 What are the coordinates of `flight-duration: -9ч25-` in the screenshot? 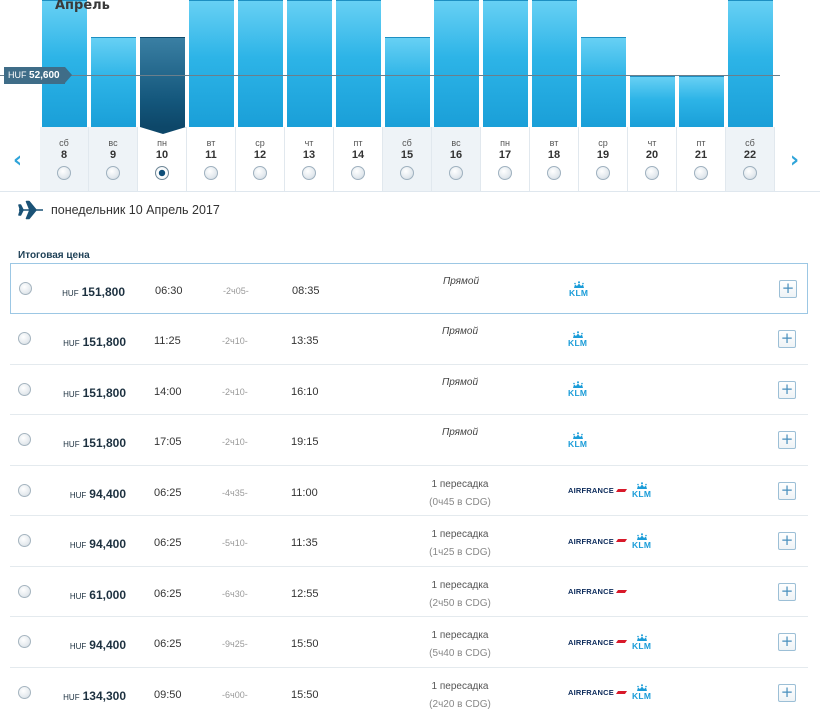 It's located at (235, 644).